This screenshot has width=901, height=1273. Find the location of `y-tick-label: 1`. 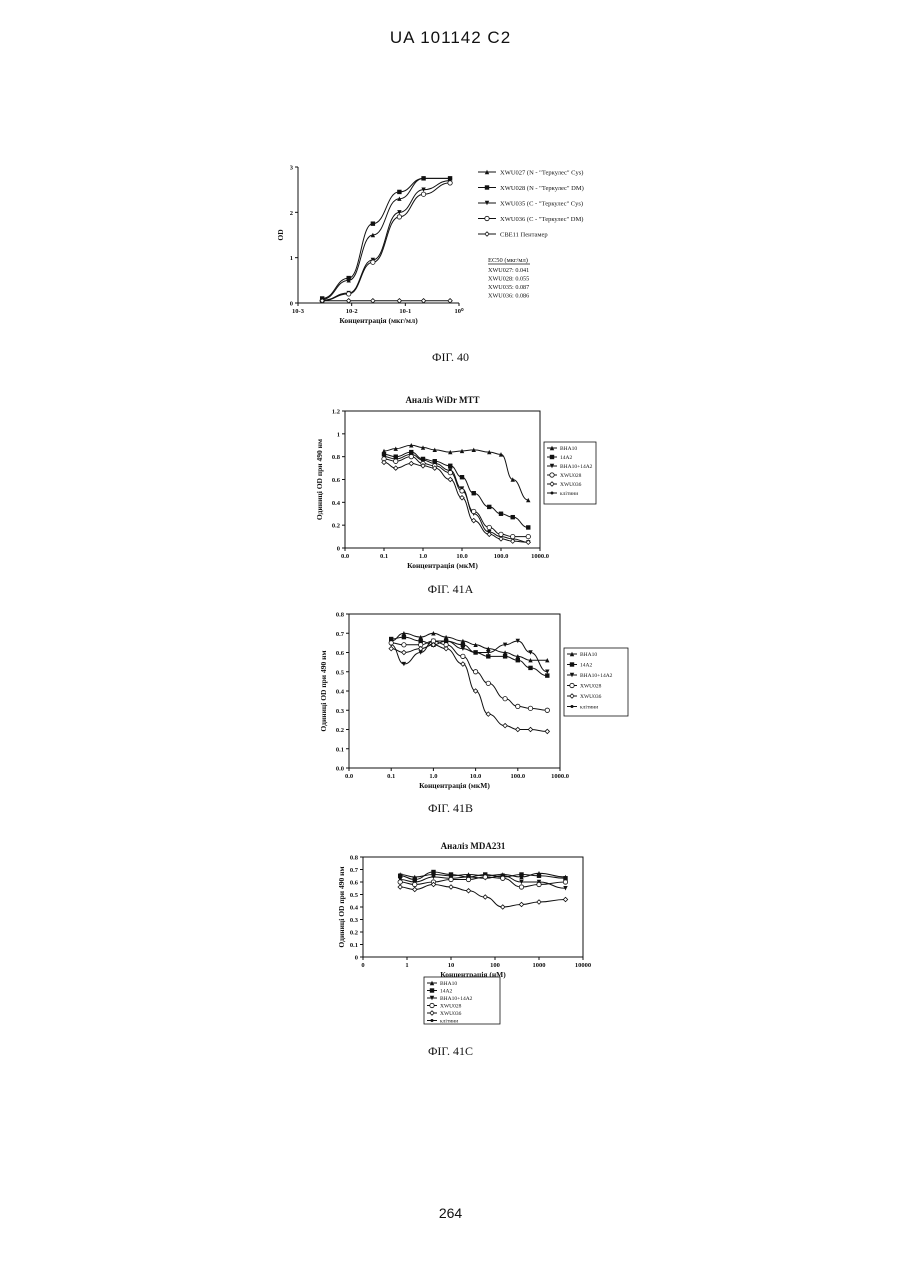

y-tick-label: 1 is located at coordinates (338, 434).